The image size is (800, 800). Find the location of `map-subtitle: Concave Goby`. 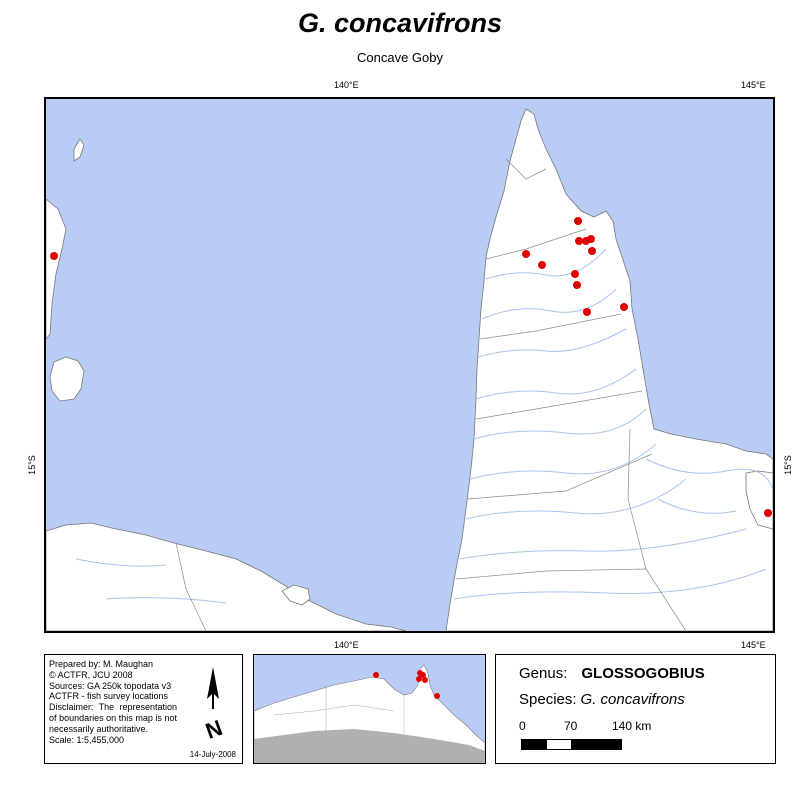

map-subtitle: Concave Goby is located at coordinates (400, 57).